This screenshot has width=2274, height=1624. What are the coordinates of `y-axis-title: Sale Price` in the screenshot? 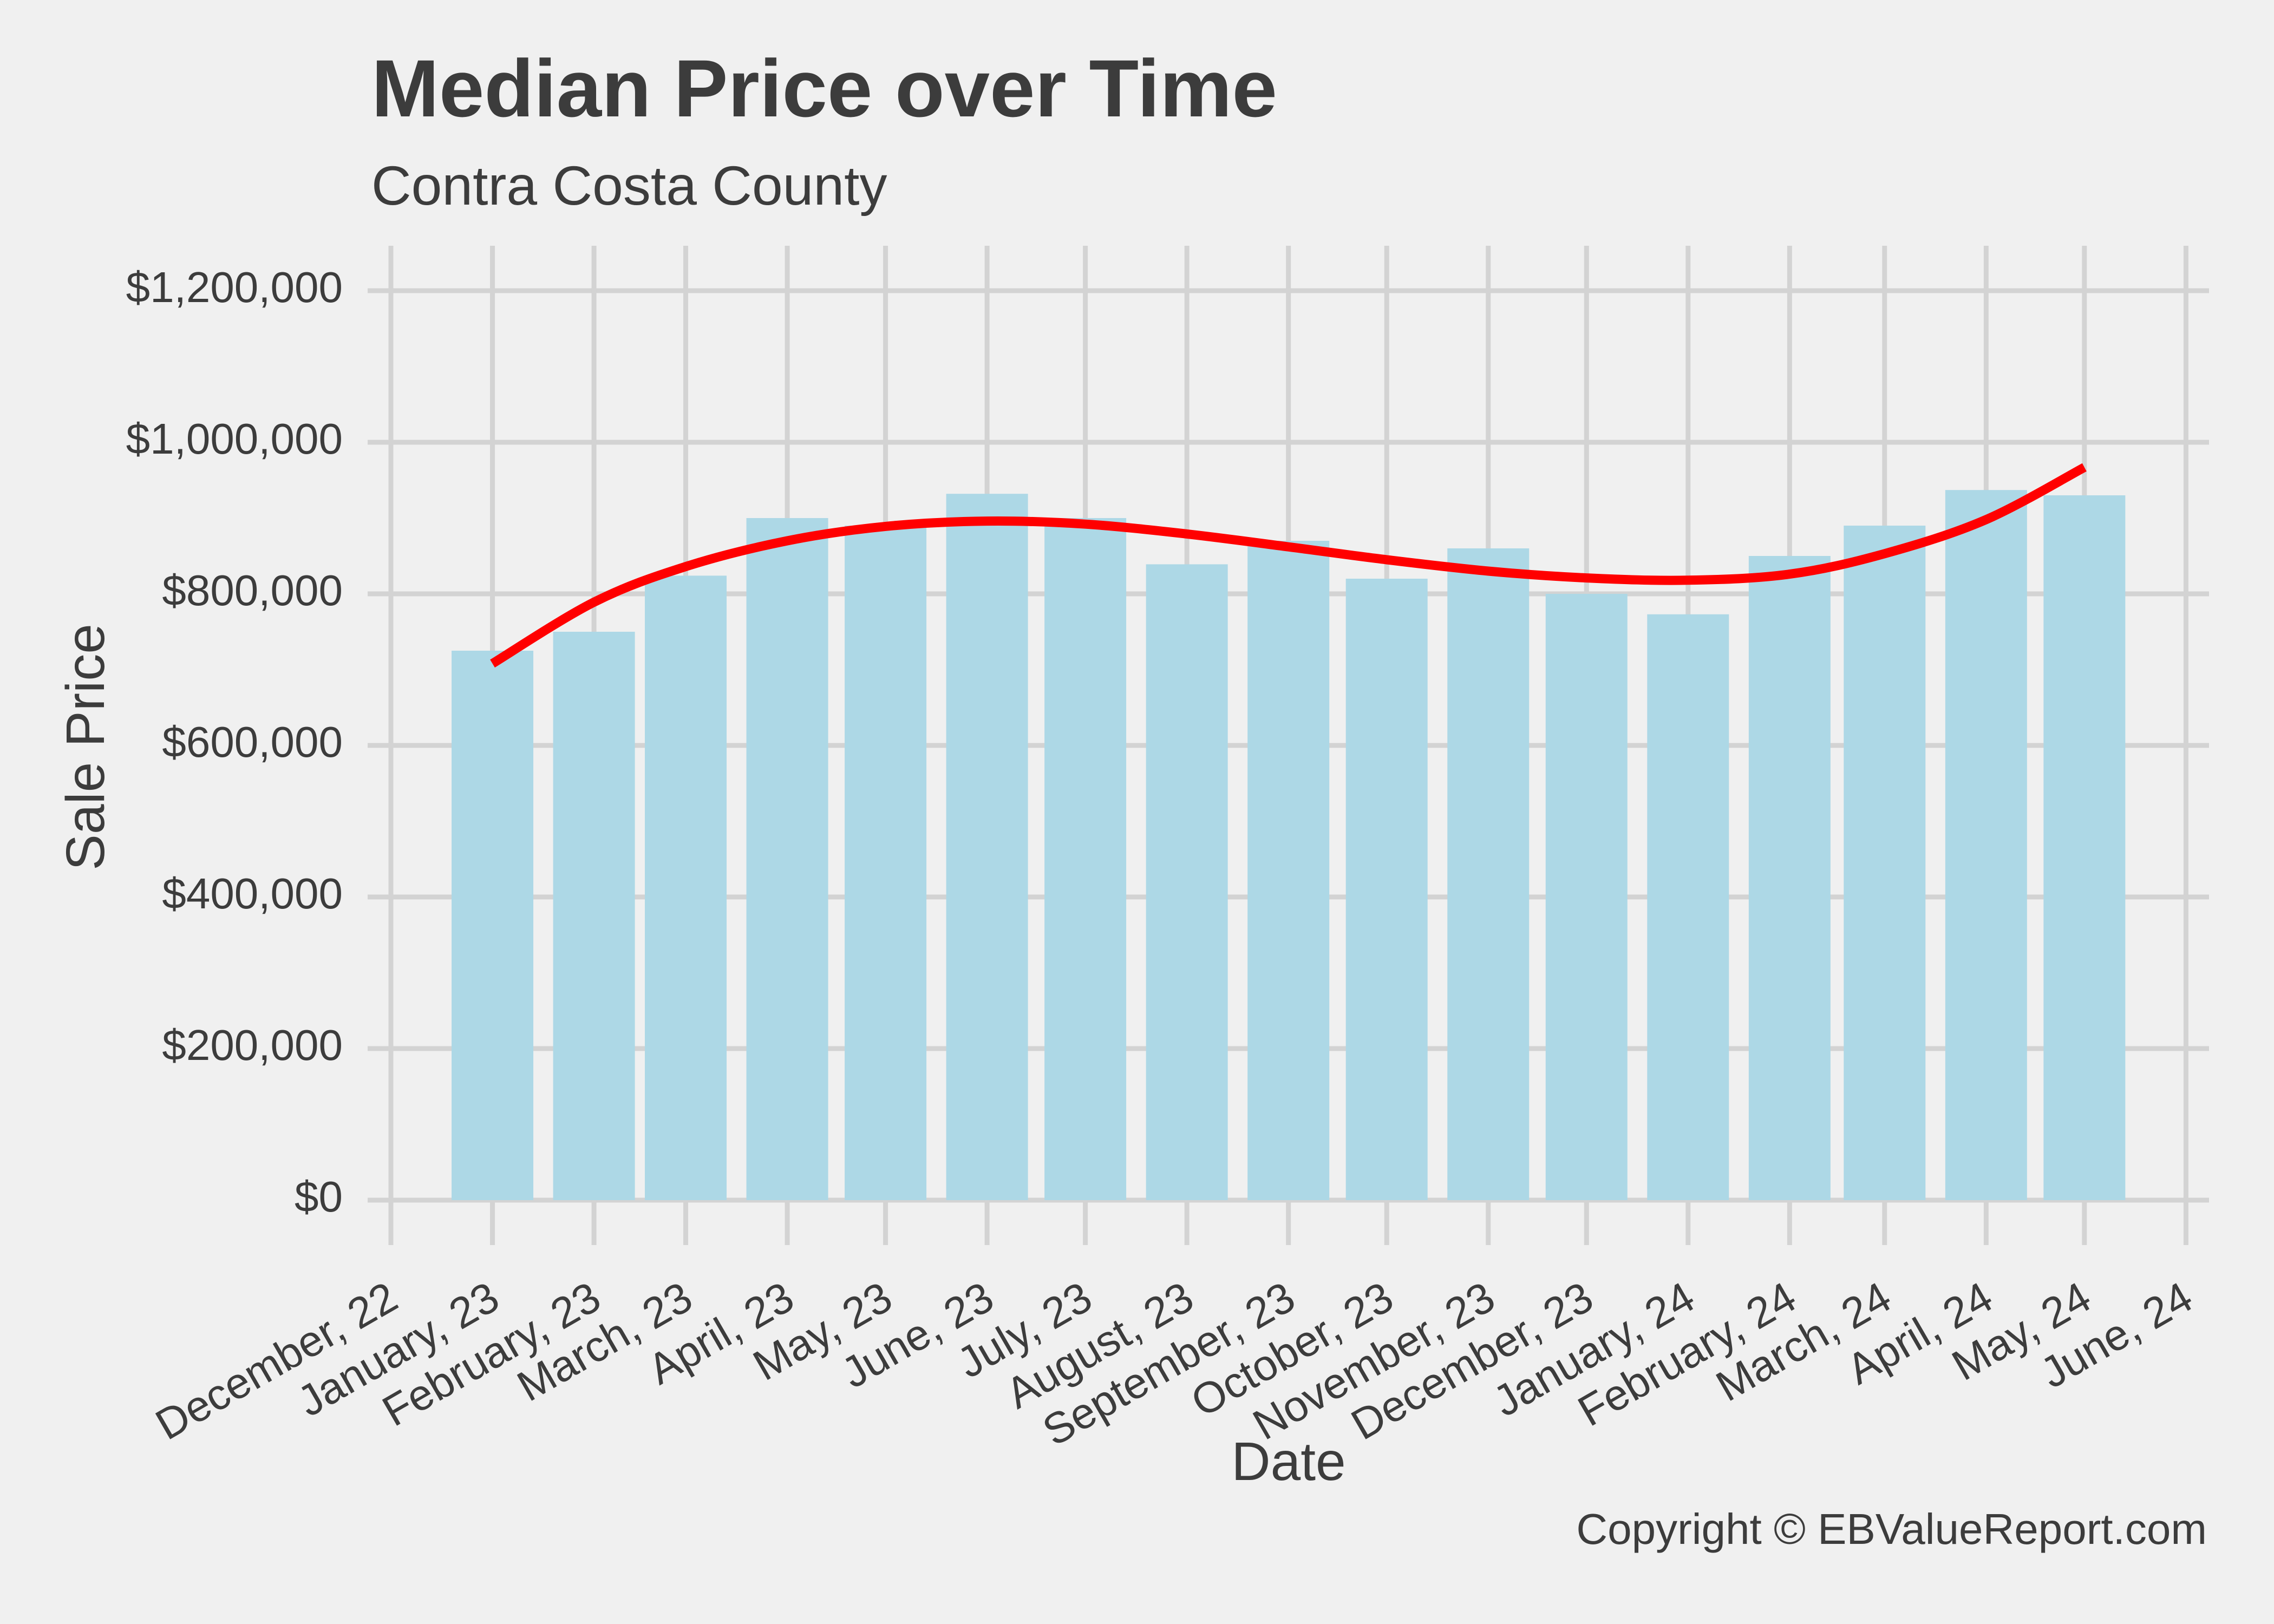 It's located at (86, 747).